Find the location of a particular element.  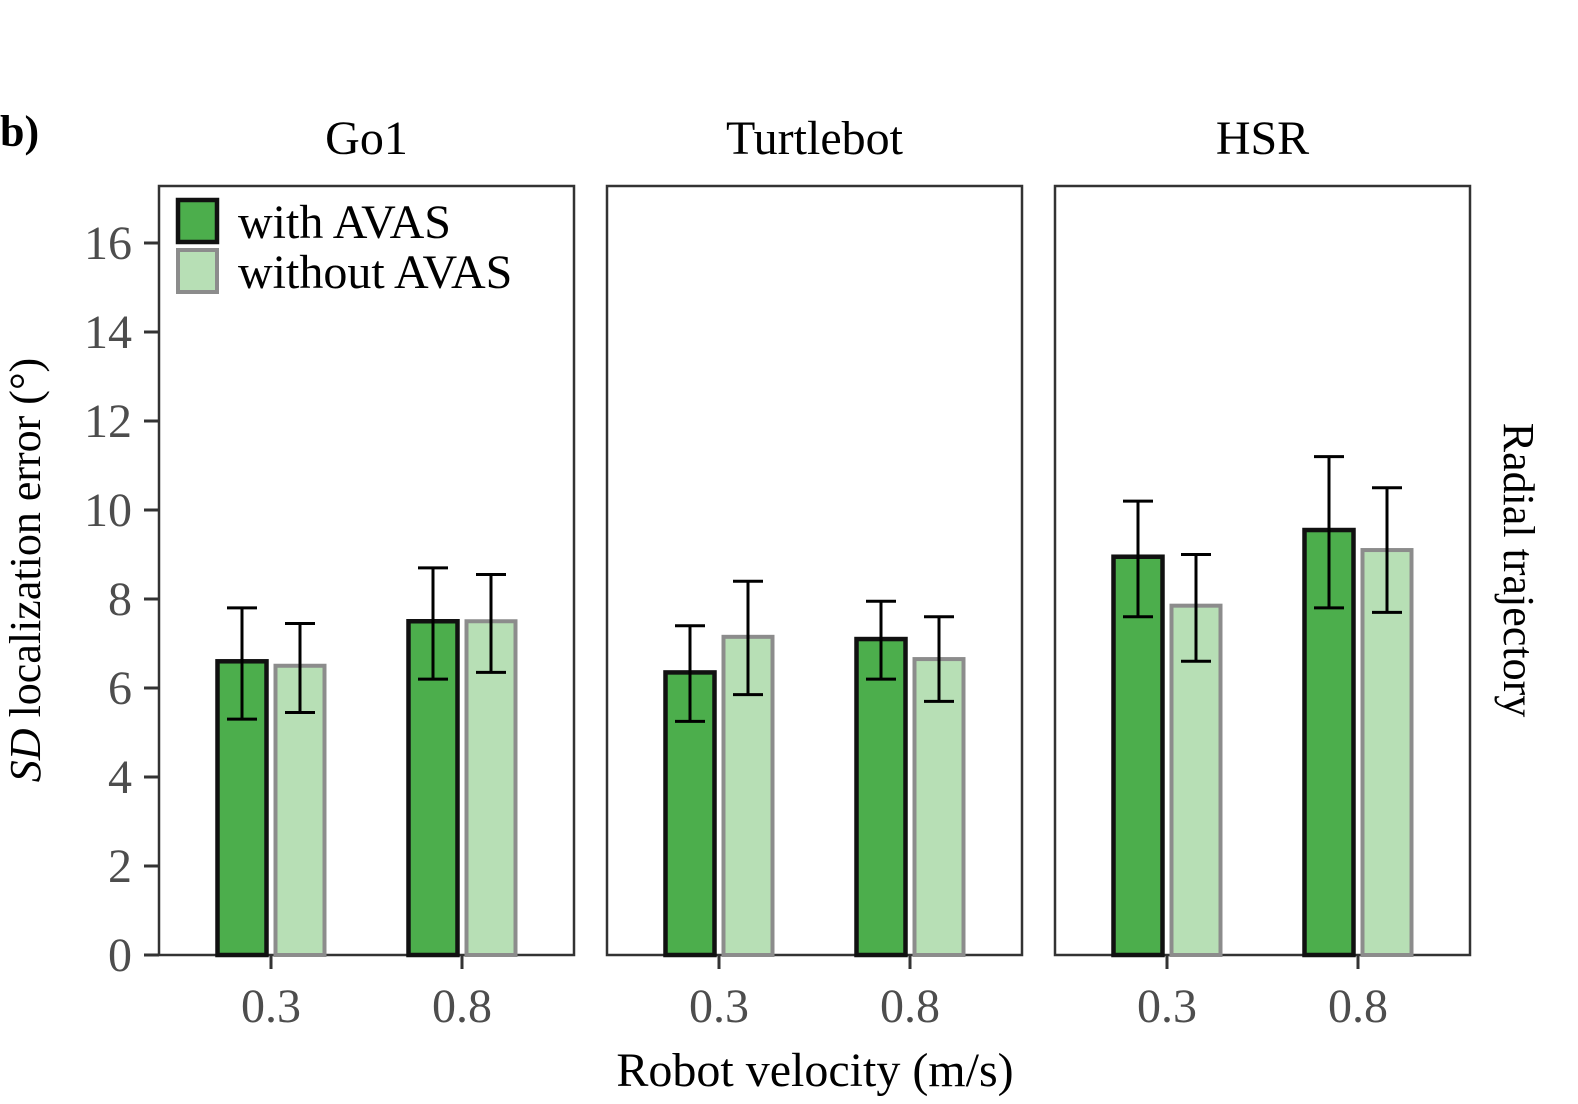

panel-title: Turtlebot is located at coordinates (815, 138).